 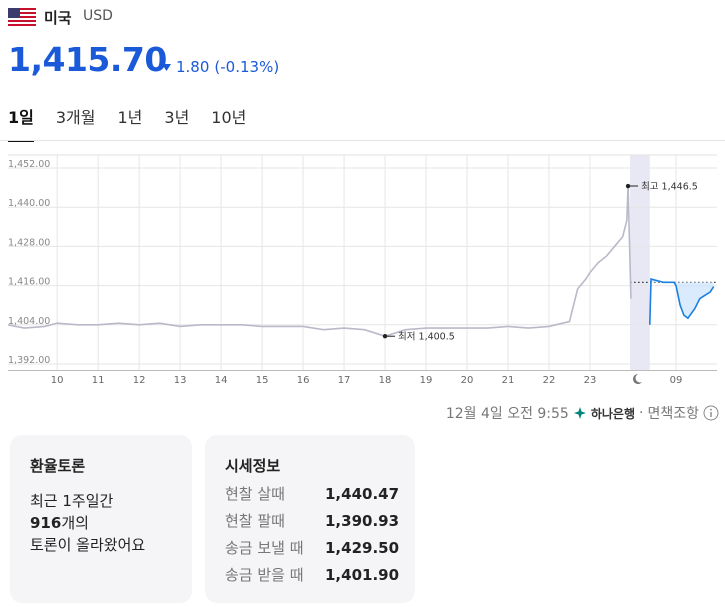 What do you see at coordinates (426, 380) in the screenshot?
I see `x-tick-label: 19` at bounding box center [426, 380].